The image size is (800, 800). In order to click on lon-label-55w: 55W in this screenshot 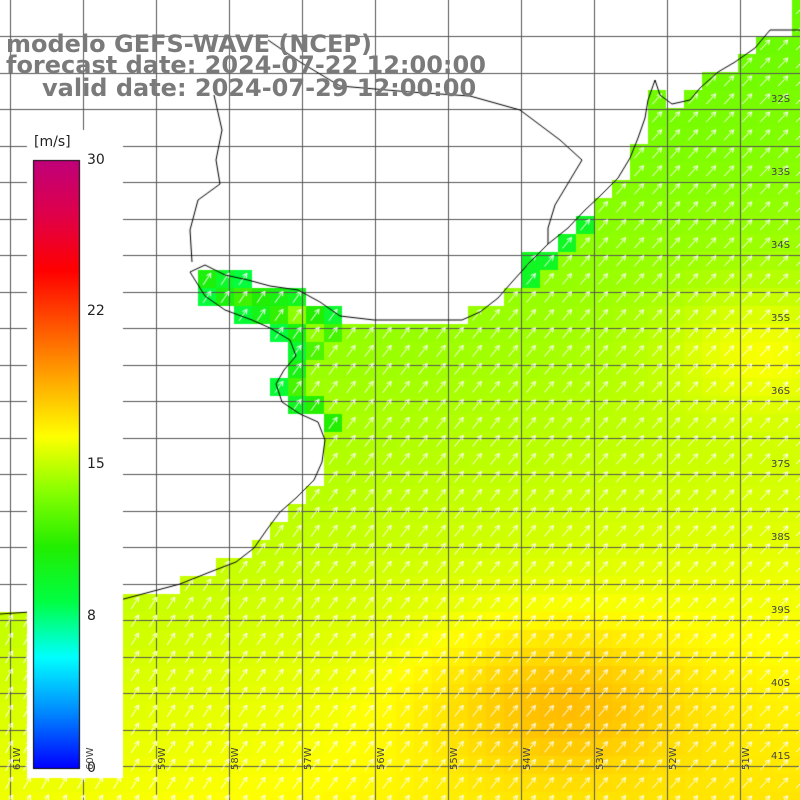, I will do `click(454, 758)`.